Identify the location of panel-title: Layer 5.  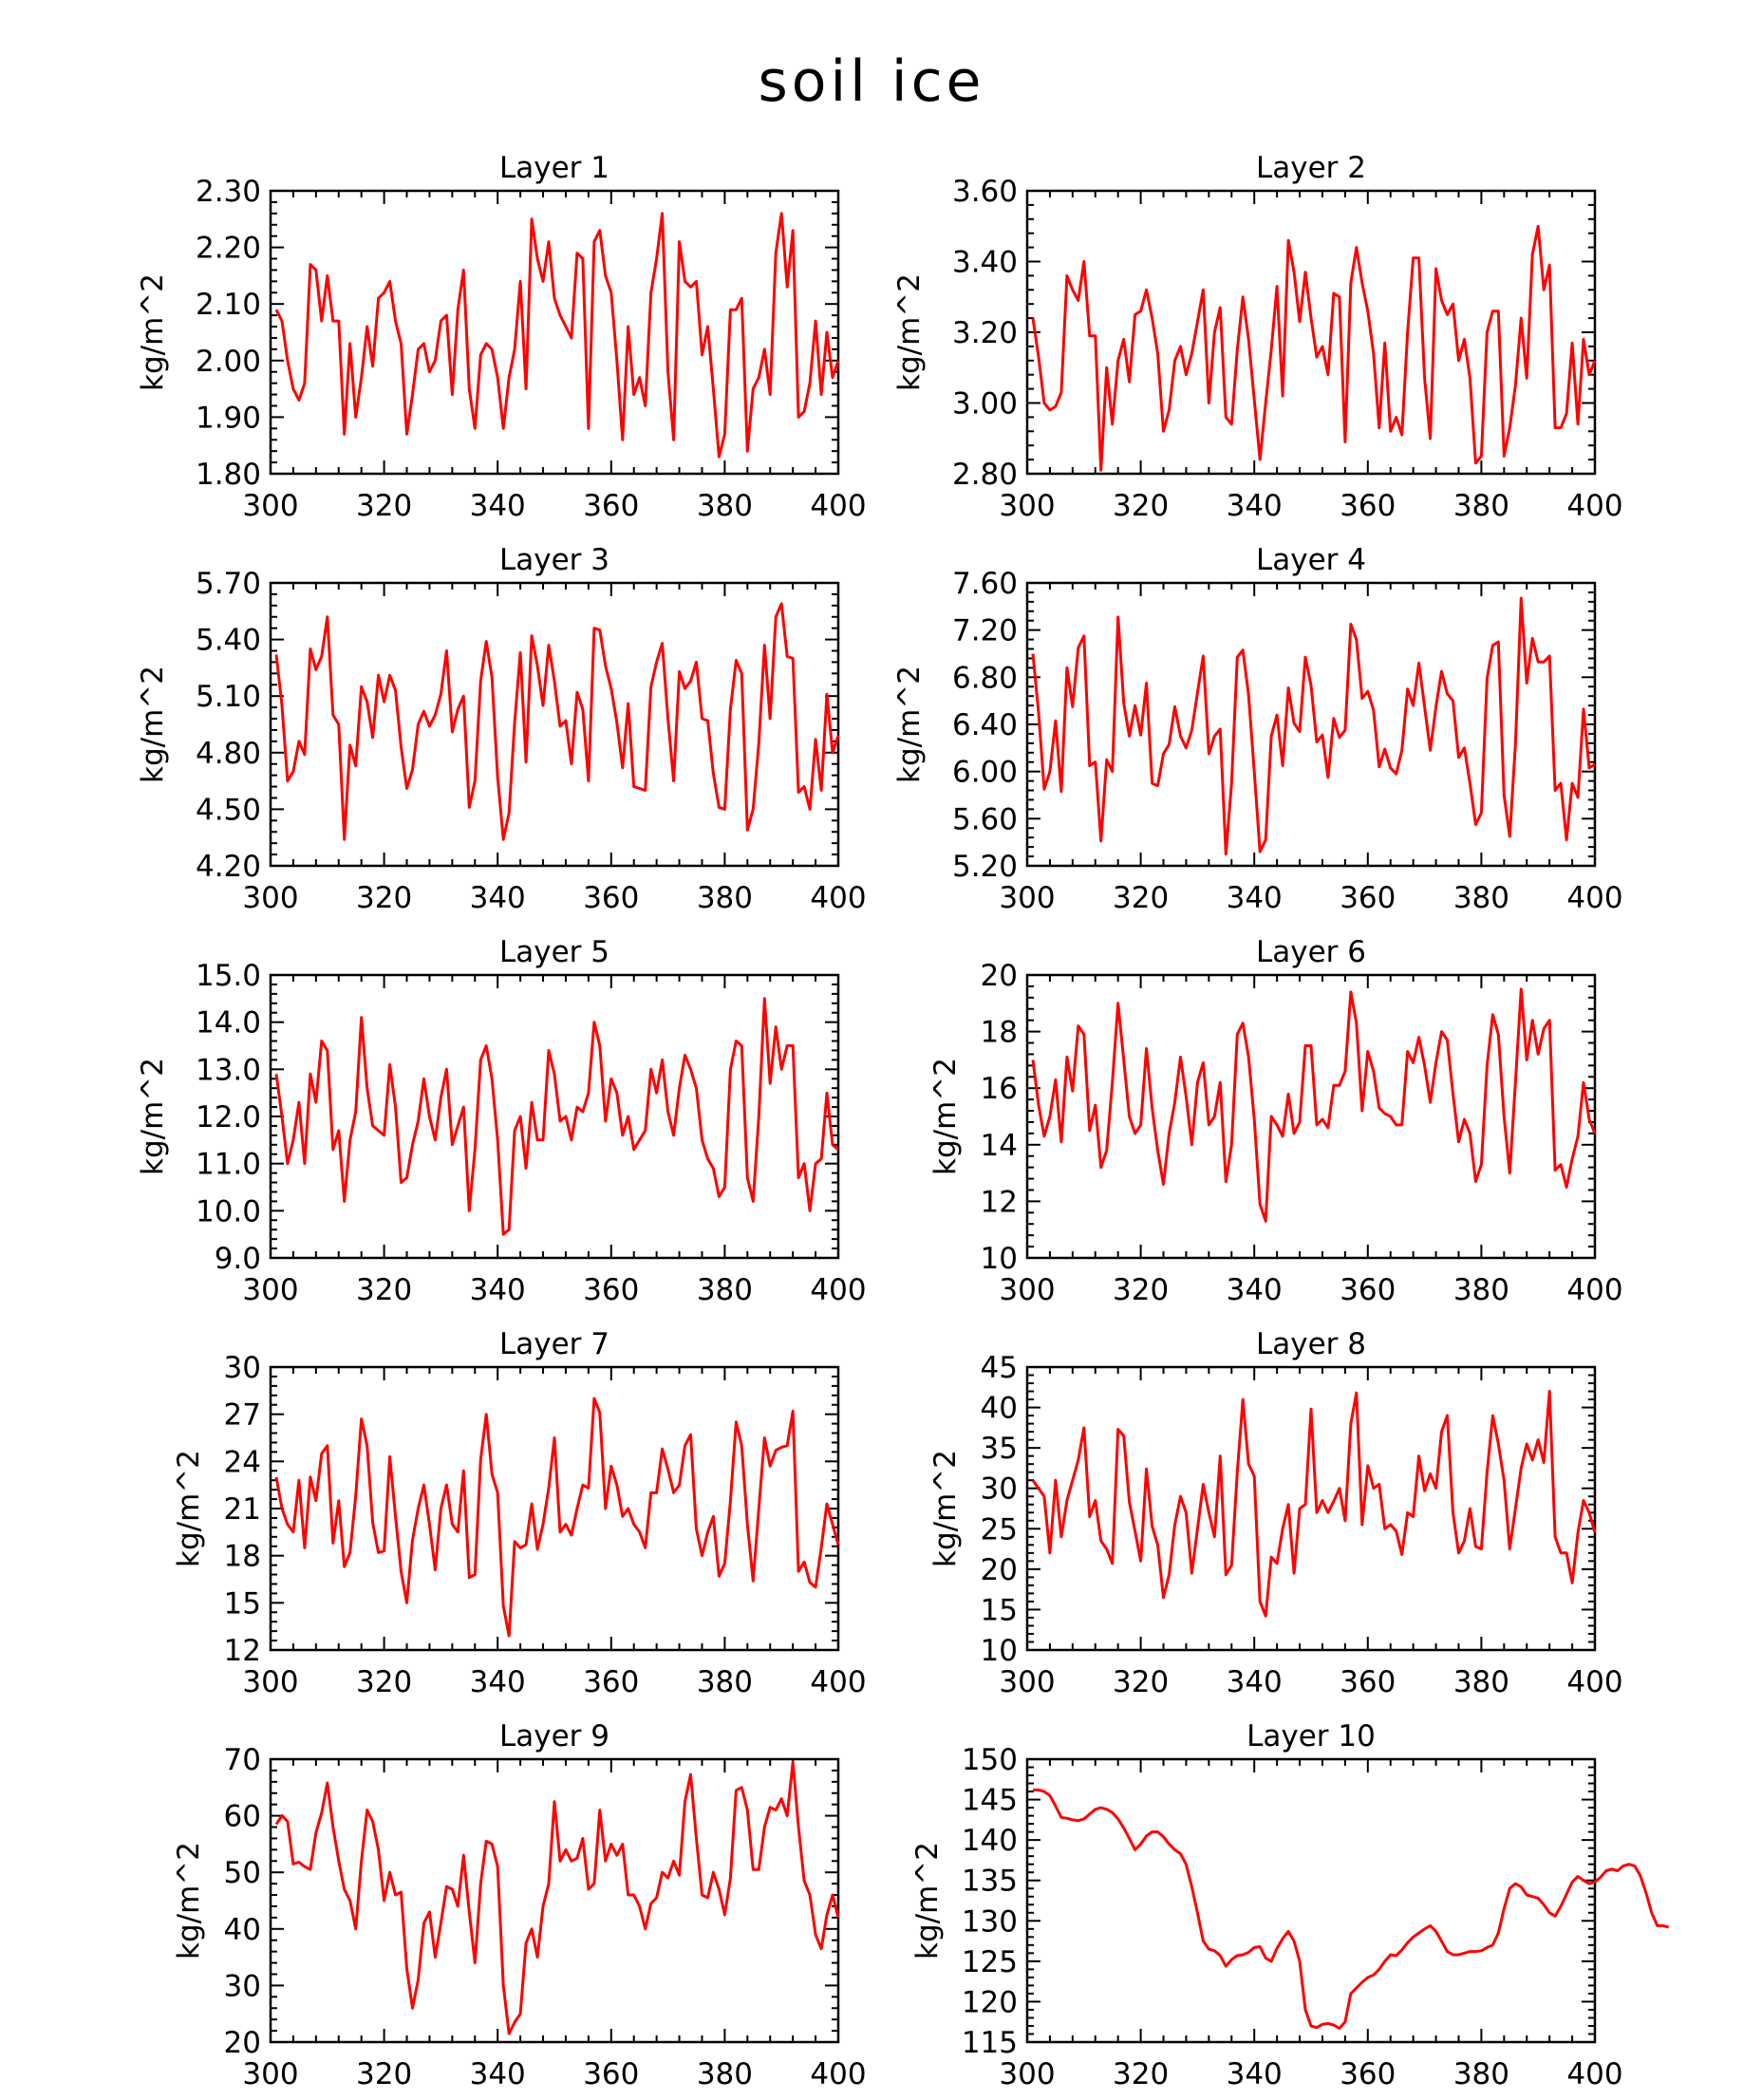
(554, 952).